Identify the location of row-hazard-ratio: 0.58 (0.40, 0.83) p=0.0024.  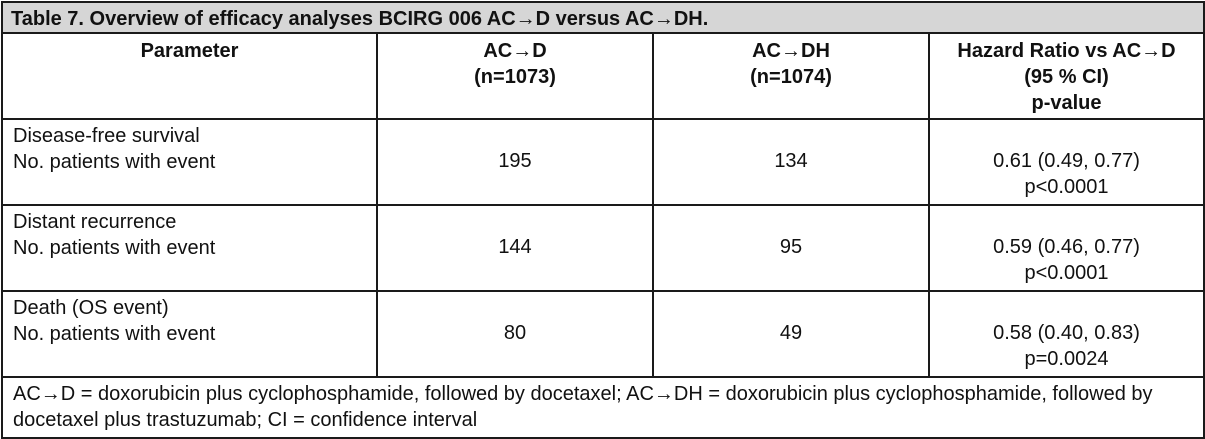
(1066, 334).